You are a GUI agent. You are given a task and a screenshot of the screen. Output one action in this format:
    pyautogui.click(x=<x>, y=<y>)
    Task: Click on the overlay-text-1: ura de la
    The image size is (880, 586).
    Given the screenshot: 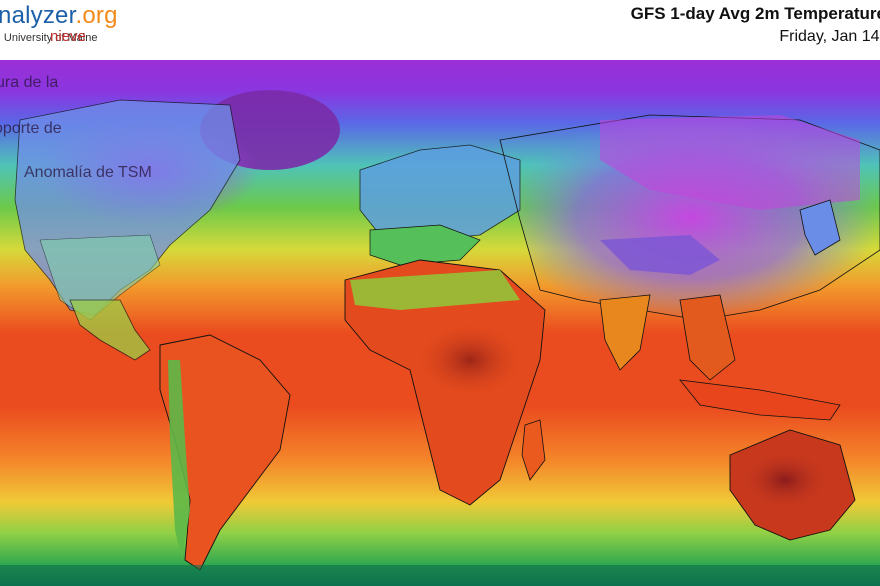 What is the action you would take?
    pyautogui.click(x=29, y=82)
    